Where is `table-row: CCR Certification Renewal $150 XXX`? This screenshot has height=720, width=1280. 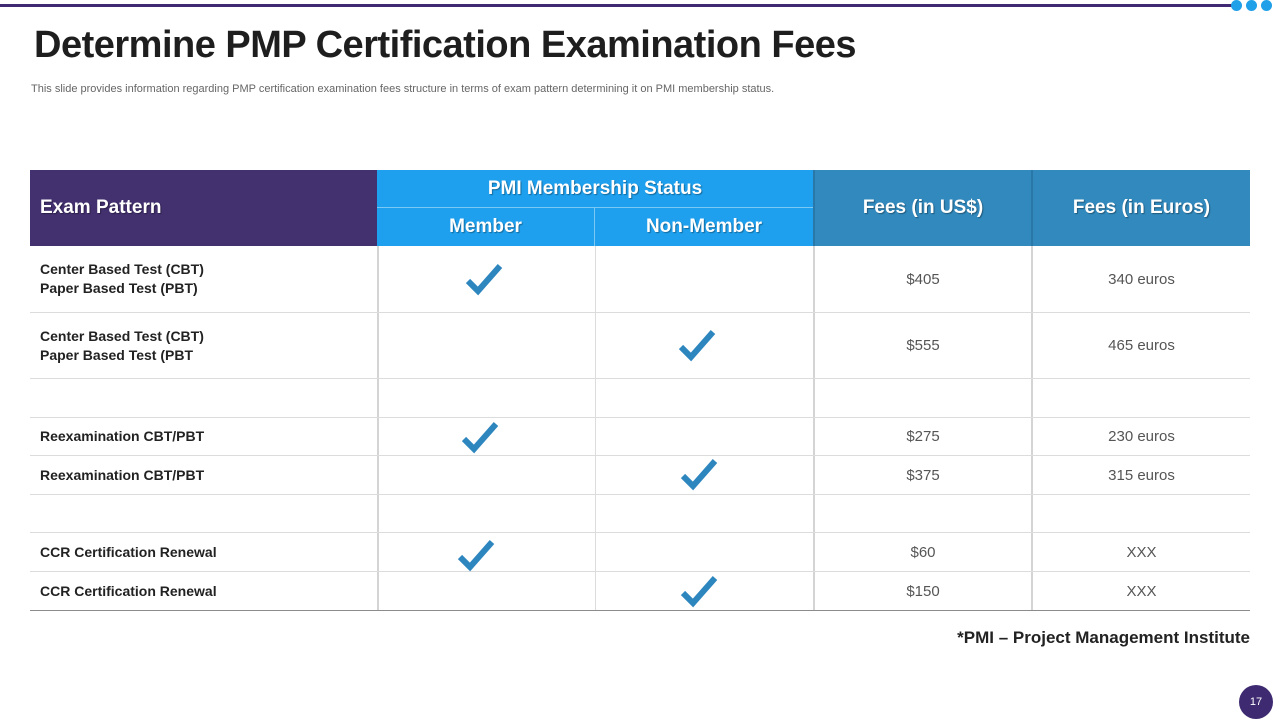
table-row: CCR Certification Renewal $150 XXX is located at coordinates (640, 591).